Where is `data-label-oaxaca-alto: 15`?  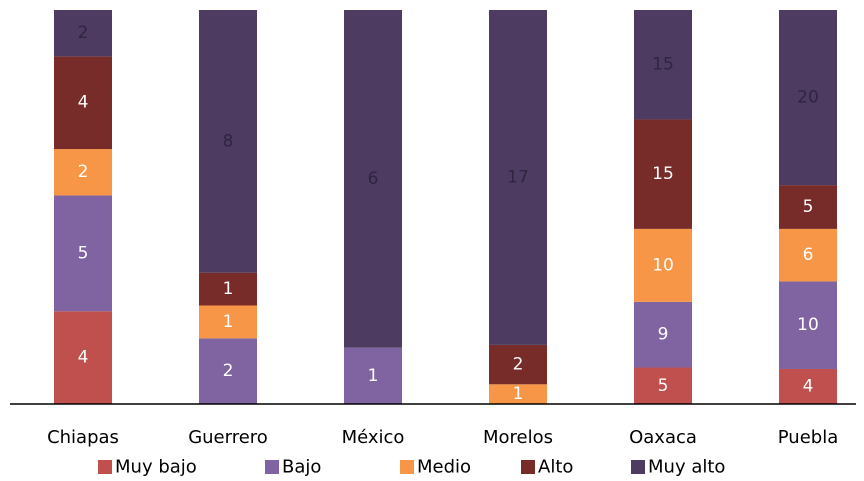 data-label-oaxaca-alto: 15 is located at coordinates (663, 174).